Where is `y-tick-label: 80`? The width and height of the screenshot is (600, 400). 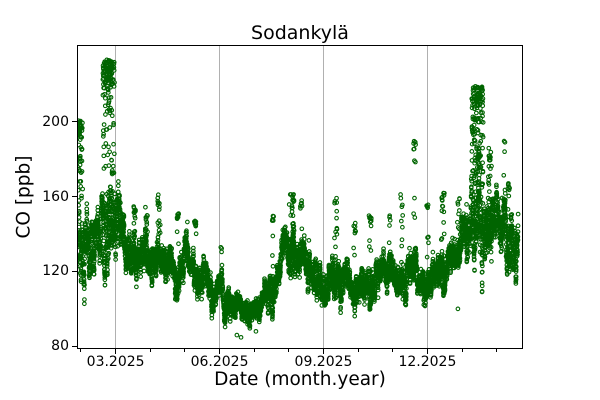 y-tick-label: 80 is located at coordinates (60, 346).